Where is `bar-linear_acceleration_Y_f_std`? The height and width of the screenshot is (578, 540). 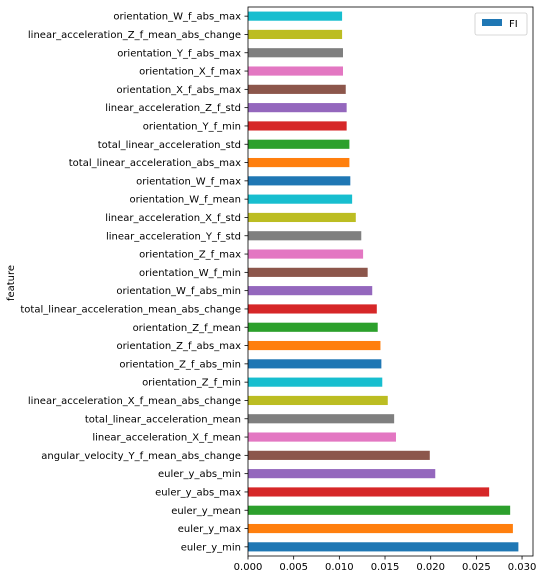 bar-linear_acceleration_Y_f_std is located at coordinates (305, 236).